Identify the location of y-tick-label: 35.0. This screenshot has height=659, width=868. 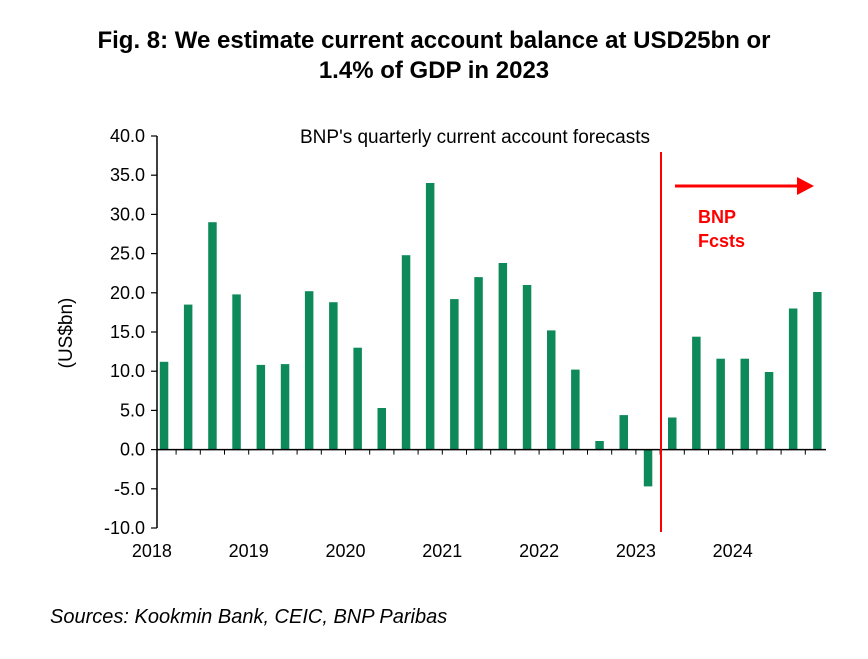
(127, 175).